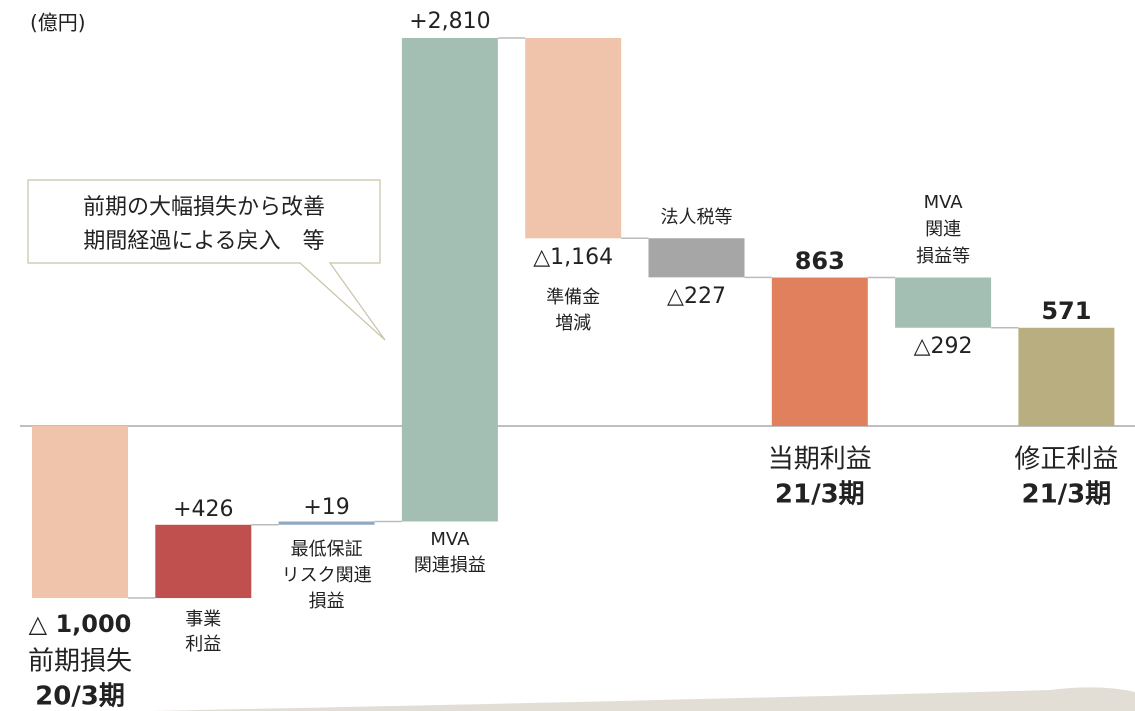 The image size is (1135, 711). Describe the element at coordinates (450, 565) in the screenshot. I see `category-label: 関連損益` at that location.